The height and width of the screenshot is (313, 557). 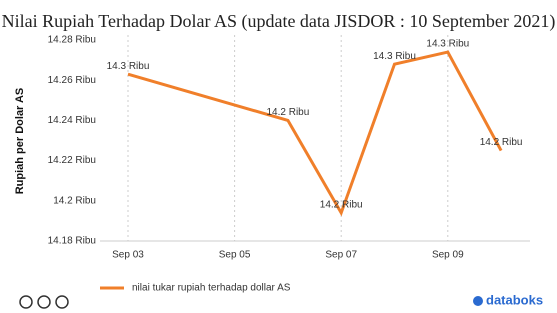 I want to click on x-tick-label: Sep 09, so click(x=448, y=255).